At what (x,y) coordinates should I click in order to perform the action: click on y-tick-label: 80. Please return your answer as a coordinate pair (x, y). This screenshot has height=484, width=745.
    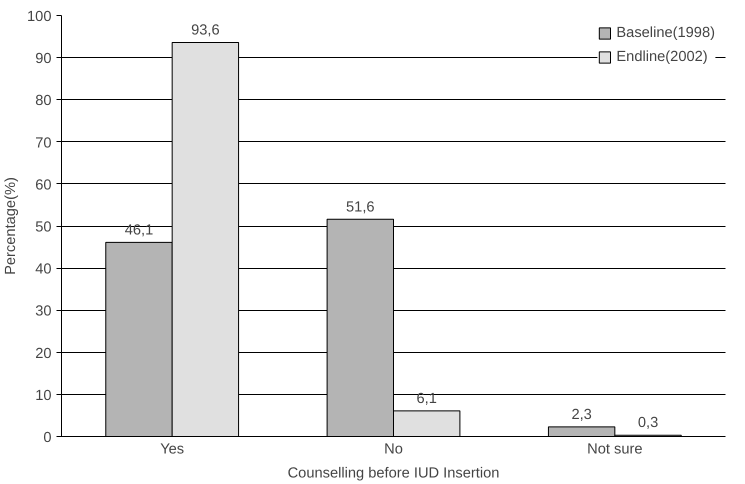
    Looking at the image, I should click on (43, 101).